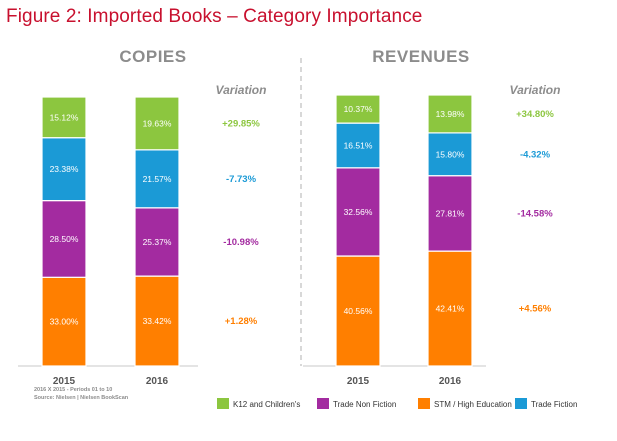 The height and width of the screenshot is (441, 617). Describe the element at coordinates (157, 381) in the screenshot. I see `copies-x-tick: 2016` at that location.